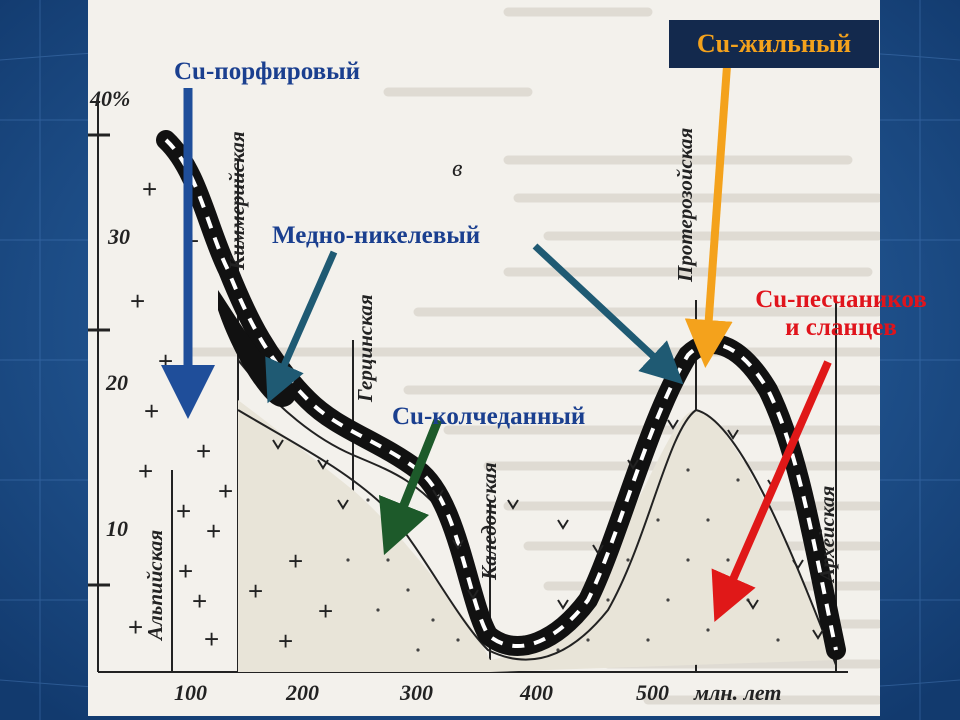 The image size is (960, 720). I want to click on x-tick-400: 400, so click(536, 692).